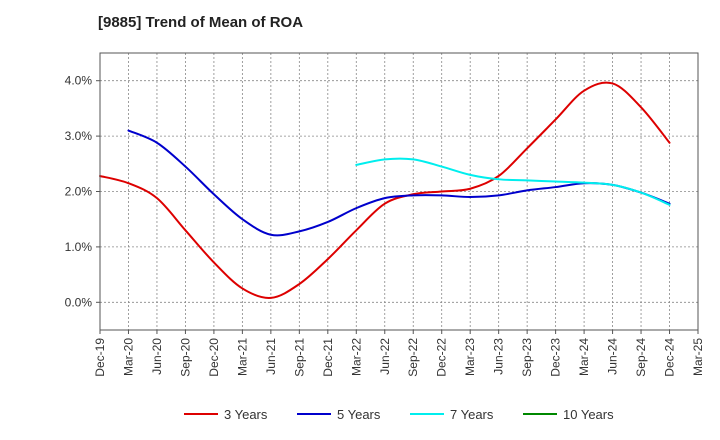 This screenshot has height=440, width=720. What do you see at coordinates (513, 181) in the screenshot?
I see `series-line-7-years` at bounding box center [513, 181].